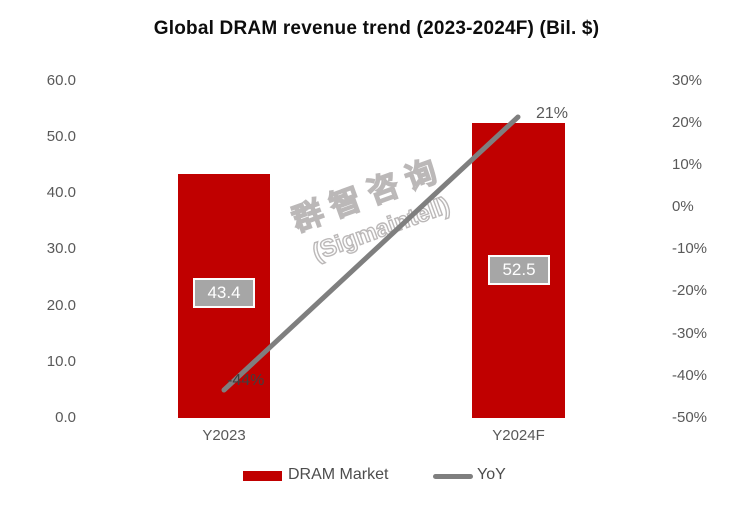 Image resolution: width=753 pixels, height=513 pixels. I want to click on left-axis-tick: 50.0, so click(61, 136).